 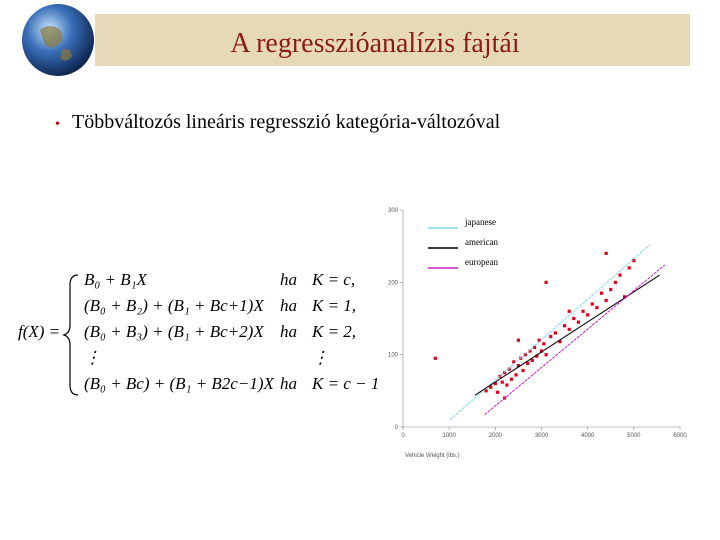 What do you see at coordinates (333, 279) in the screenshot?
I see `formula-case: K = c,` at bounding box center [333, 279].